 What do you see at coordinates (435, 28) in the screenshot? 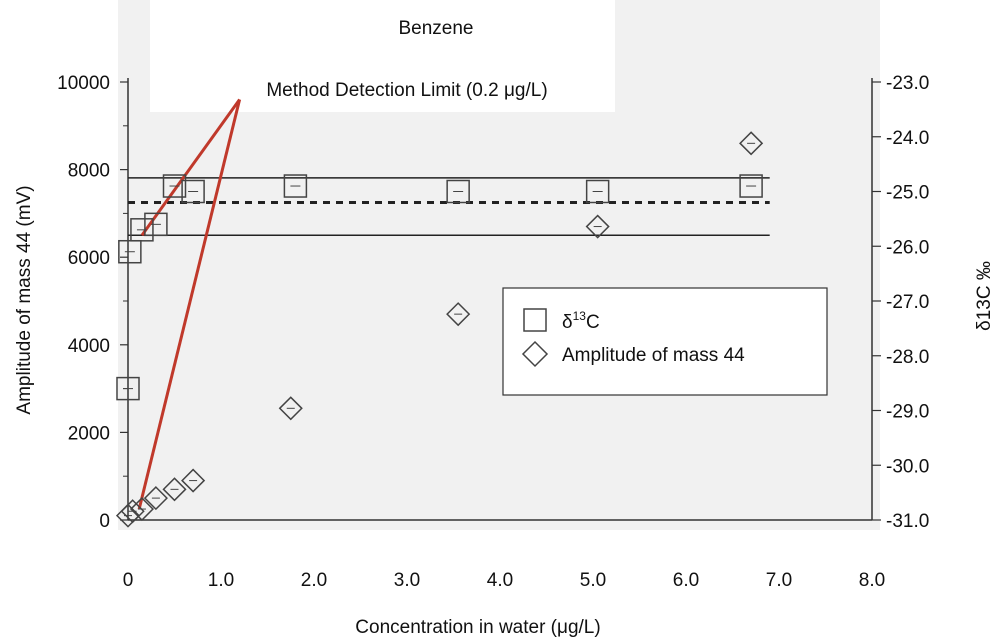
I see `chart-title: Benzene` at bounding box center [435, 28].